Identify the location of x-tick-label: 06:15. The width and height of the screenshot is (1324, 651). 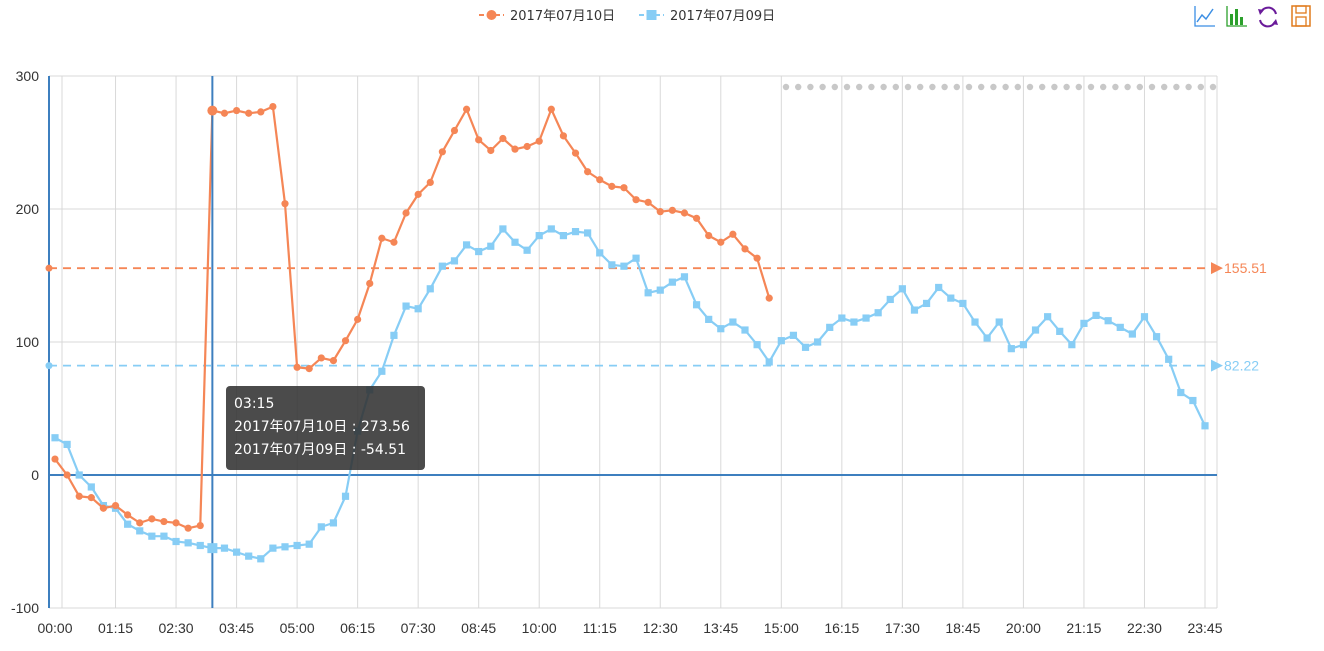
(357, 628).